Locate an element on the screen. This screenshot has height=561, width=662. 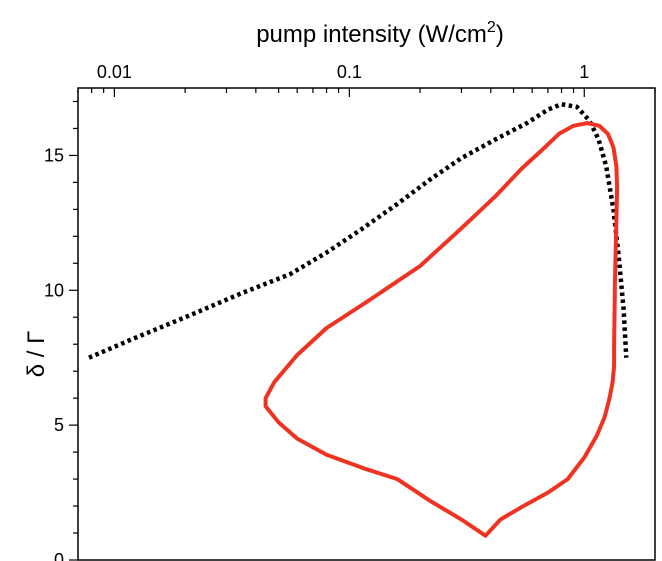
x-axis-title-end: ) is located at coordinates (500, 34).